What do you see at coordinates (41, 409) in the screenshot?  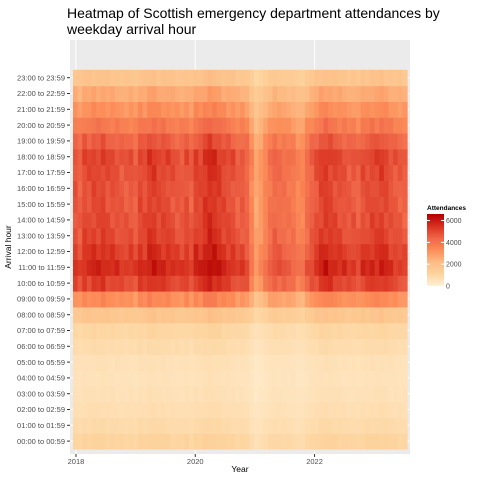 I see `y-tick-label: 02:00 to 02:59` at bounding box center [41, 409].